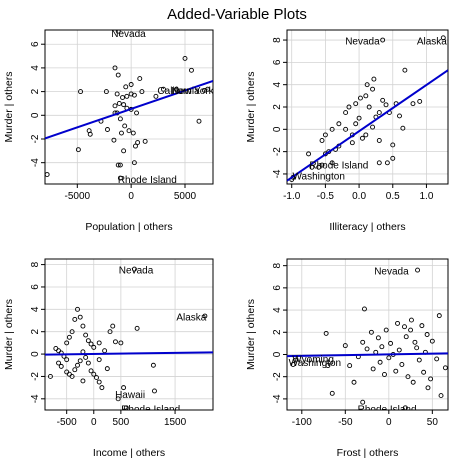 The width and height of the screenshot is (474, 474). I want to click on x-axis-label: Frost | others, so click(368, 453).